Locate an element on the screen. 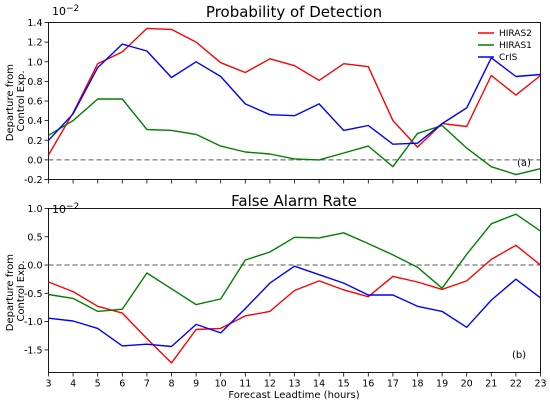  x-tick-label: 11 is located at coordinates (245, 384).